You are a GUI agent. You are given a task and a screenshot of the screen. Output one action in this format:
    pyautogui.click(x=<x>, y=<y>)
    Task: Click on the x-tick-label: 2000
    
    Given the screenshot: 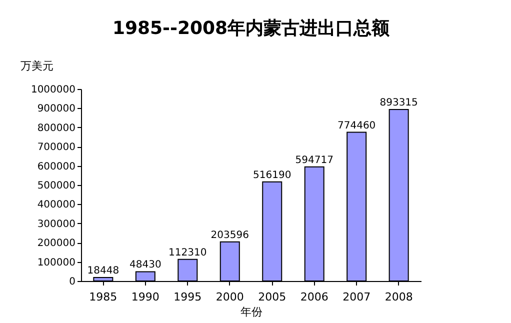 What is the action you would take?
    pyautogui.click(x=230, y=297)
    